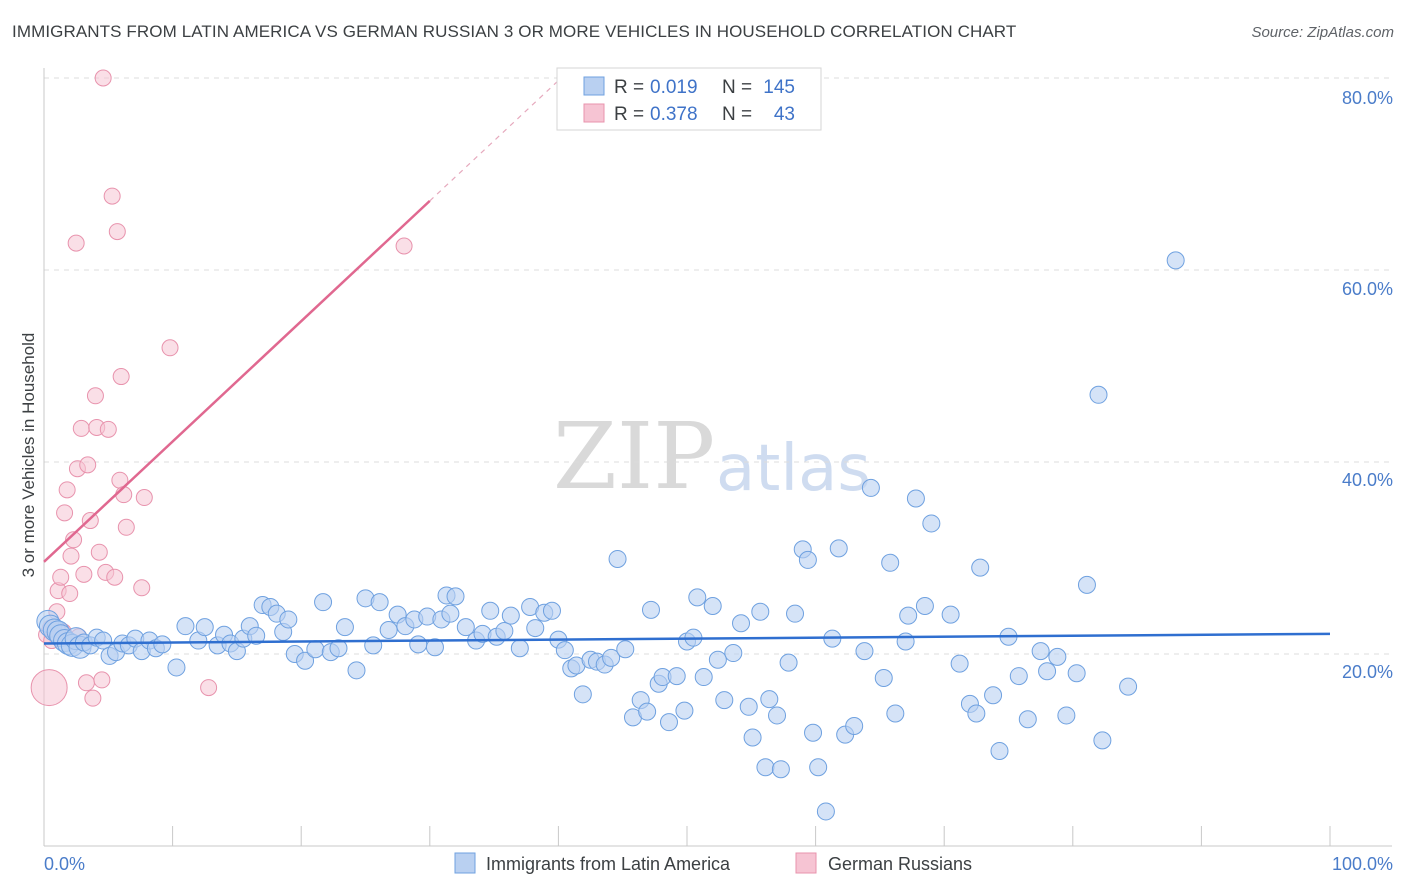 The height and width of the screenshot is (892, 1406). What do you see at coordinates (689, 99) in the screenshot?
I see `stats-legend: R = 0.019 N = 145 R = 0.378 N = 43` at bounding box center [689, 99].